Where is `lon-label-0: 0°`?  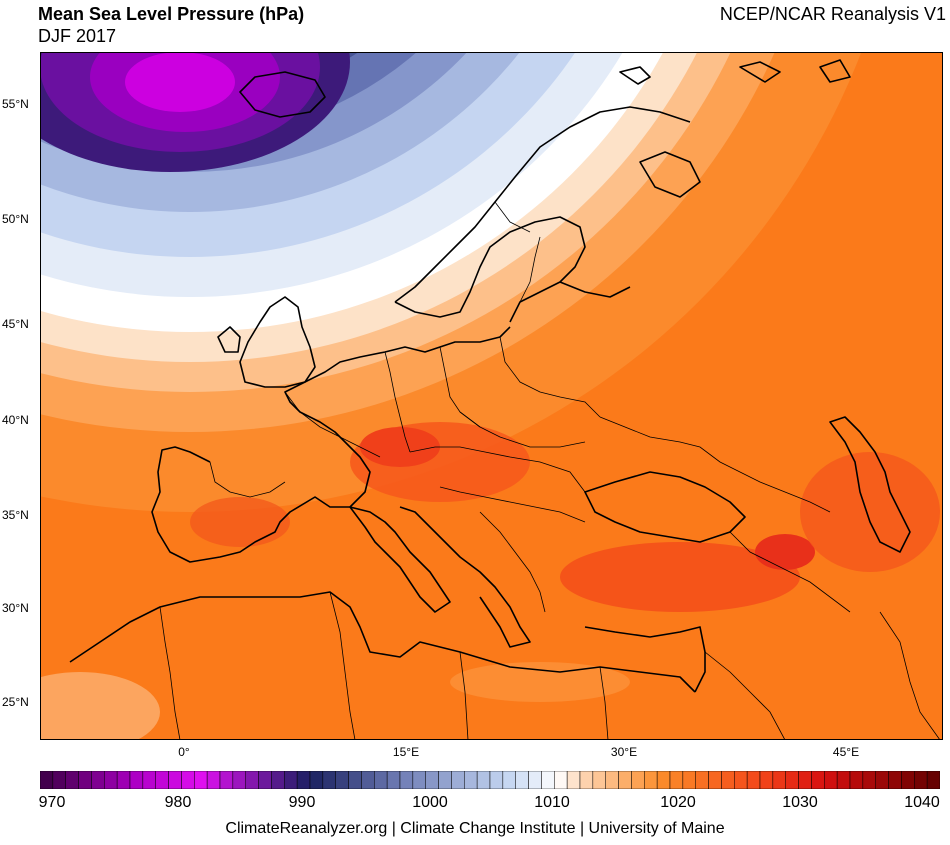 lon-label-0: 0° is located at coordinates (184, 752).